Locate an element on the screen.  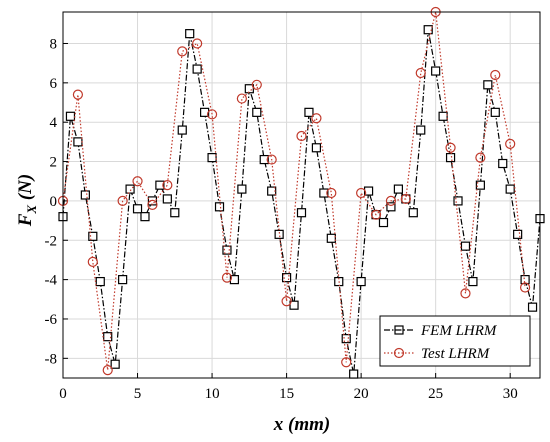
legend-marker-fem is located at coordinates (399, 330).